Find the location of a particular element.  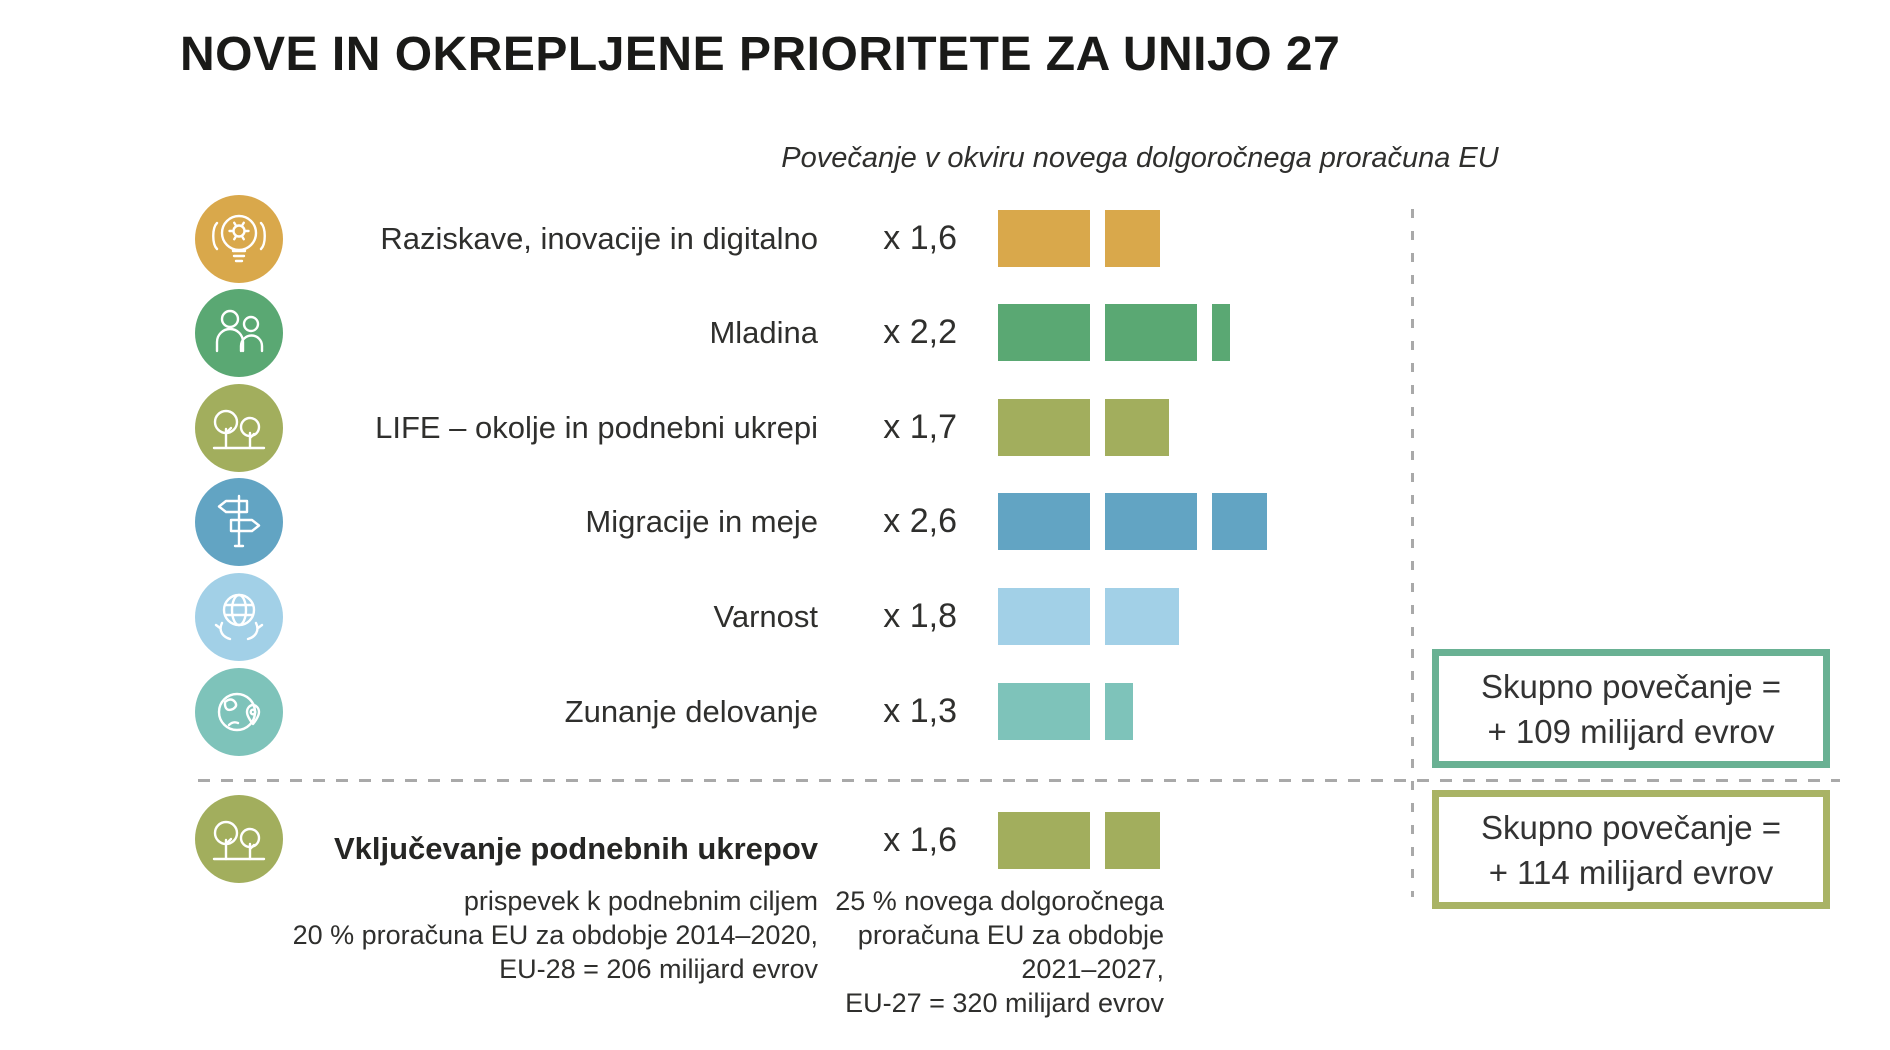

priority-row-security: Varnost x 1,8 is located at coordinates (945, 617).